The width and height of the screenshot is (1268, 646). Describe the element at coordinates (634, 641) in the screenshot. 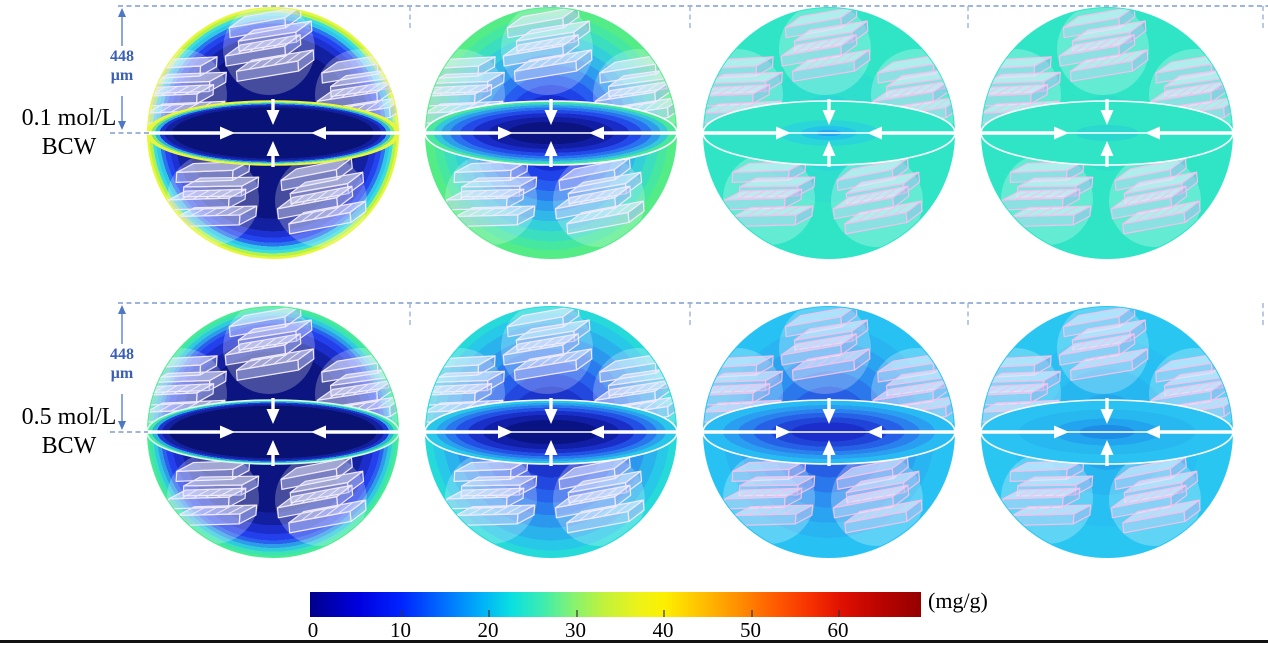

I see `bottom-rule` at that location.